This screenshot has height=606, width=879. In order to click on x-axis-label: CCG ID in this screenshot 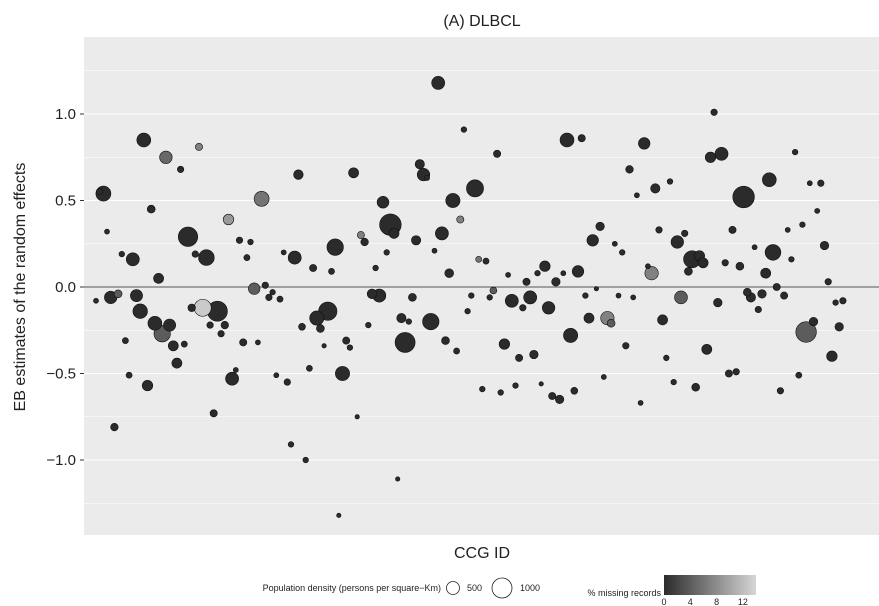, I will do `click(482, 553)`.